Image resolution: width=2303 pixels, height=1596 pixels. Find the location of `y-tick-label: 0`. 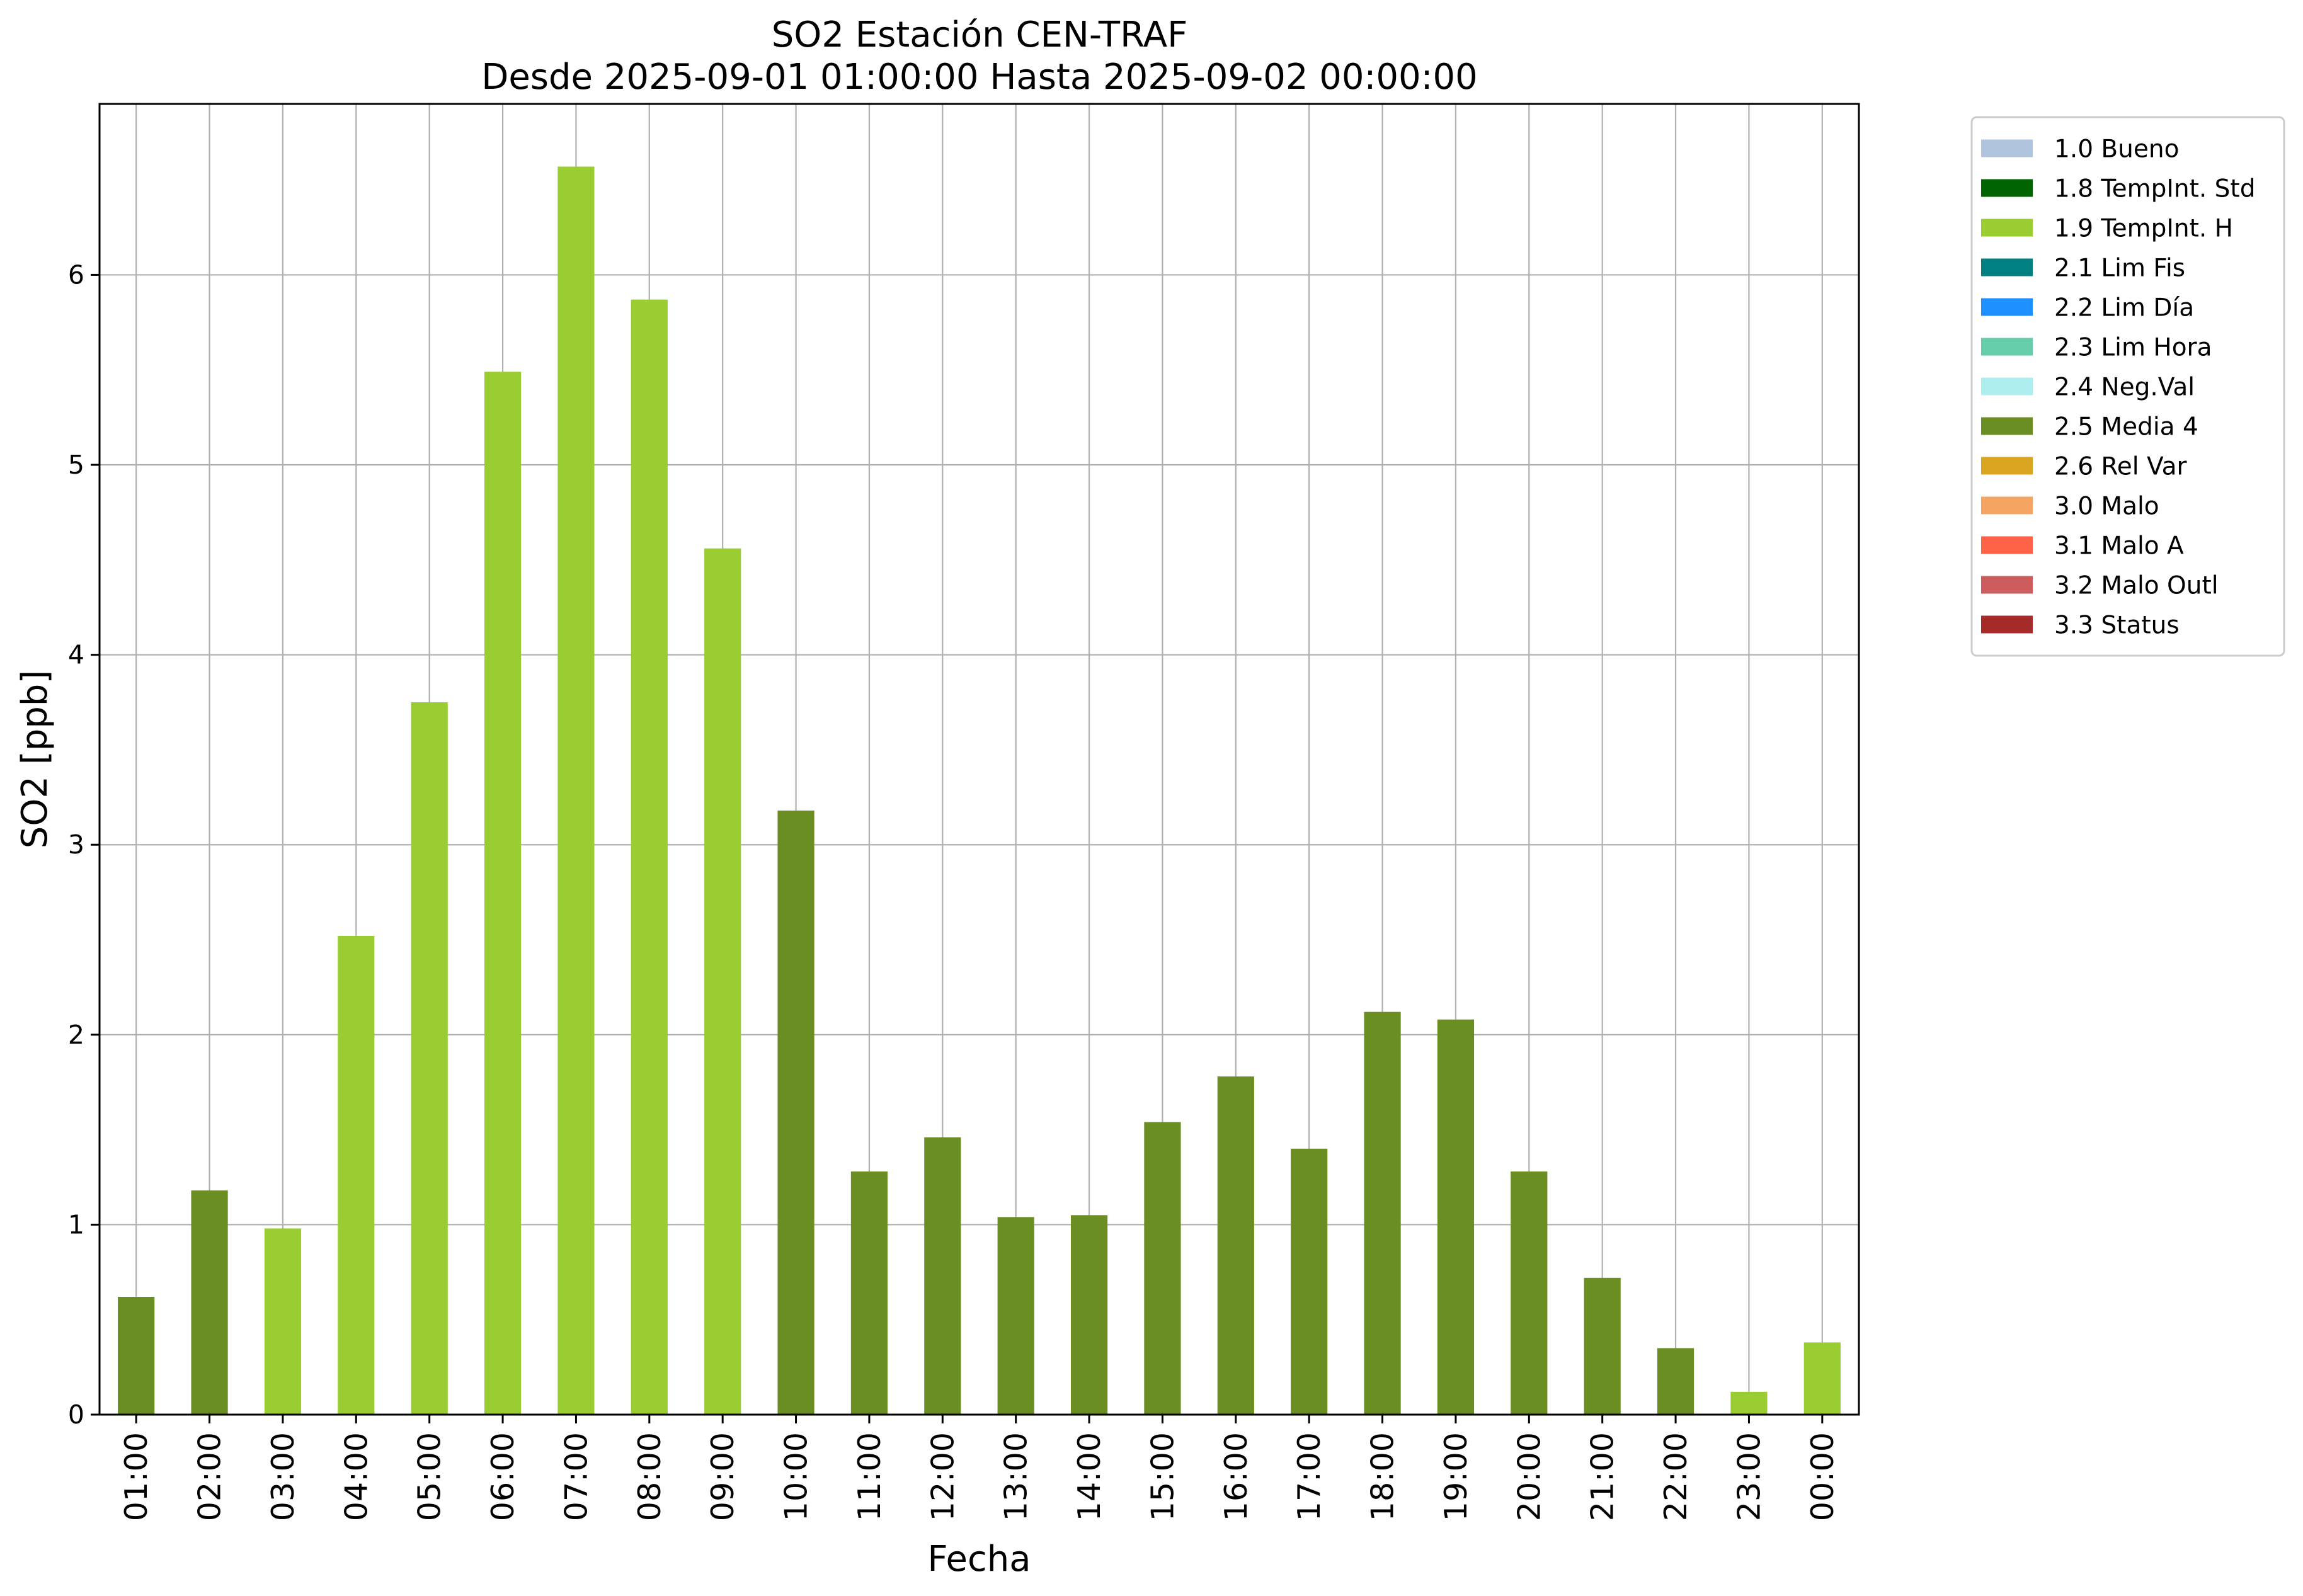

y-tick-label: 0 is located at coordinates (76, 1414).